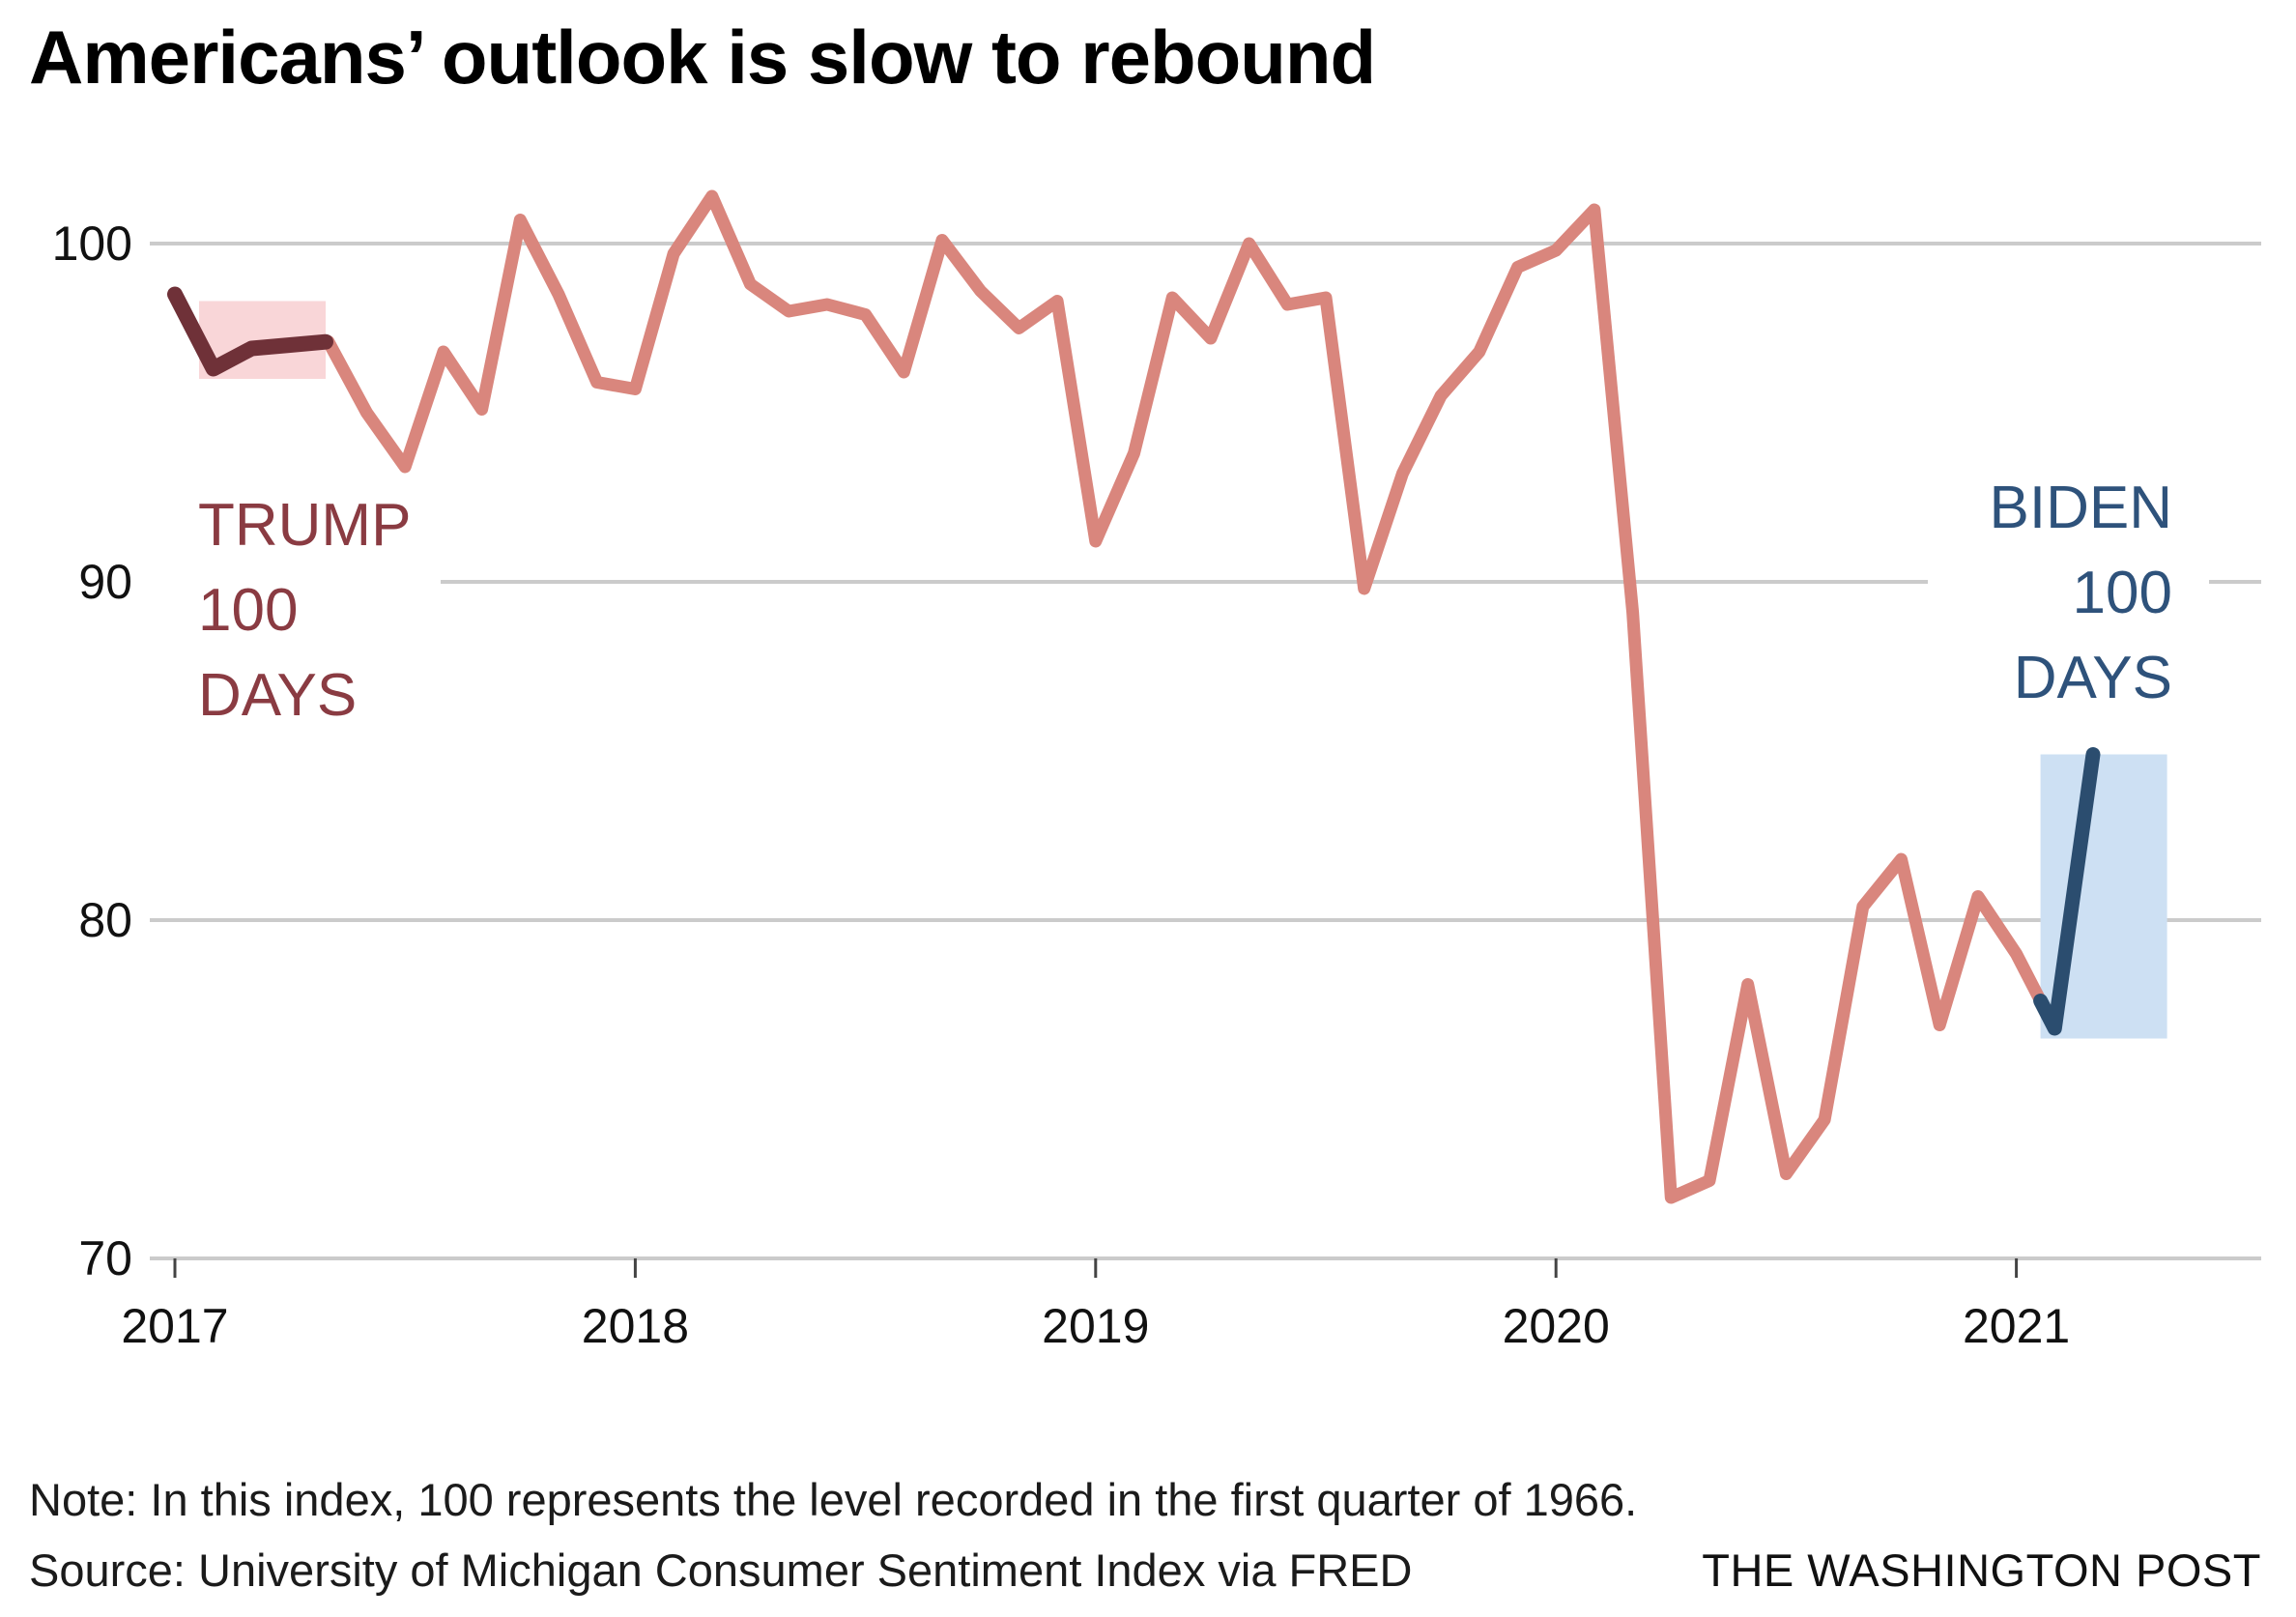 The width and height of the screenshot is (2296, 1617). Describe the element at coordinates (105, 1258) in the screenshot. I see `y-tick-label-70: 70` at that location.